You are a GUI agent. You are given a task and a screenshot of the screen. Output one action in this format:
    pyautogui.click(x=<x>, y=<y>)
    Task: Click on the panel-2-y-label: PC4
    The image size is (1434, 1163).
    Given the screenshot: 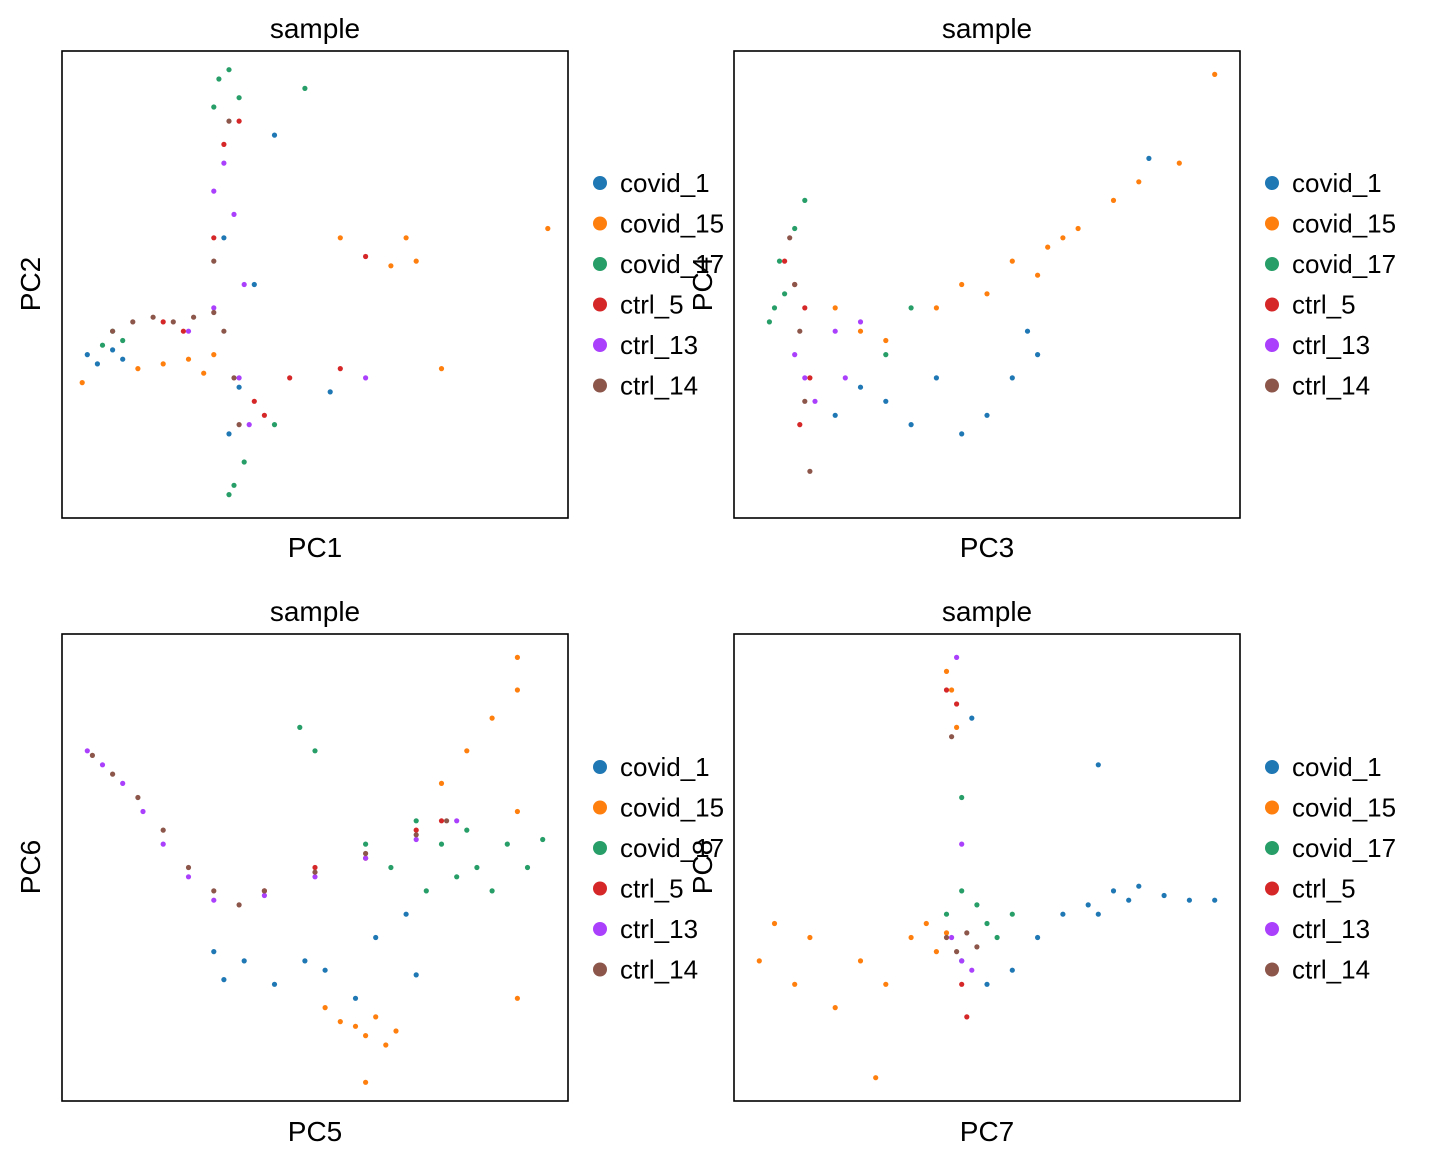 What is the action you would take?
    pyautogui.click(x=702, y=284)
    